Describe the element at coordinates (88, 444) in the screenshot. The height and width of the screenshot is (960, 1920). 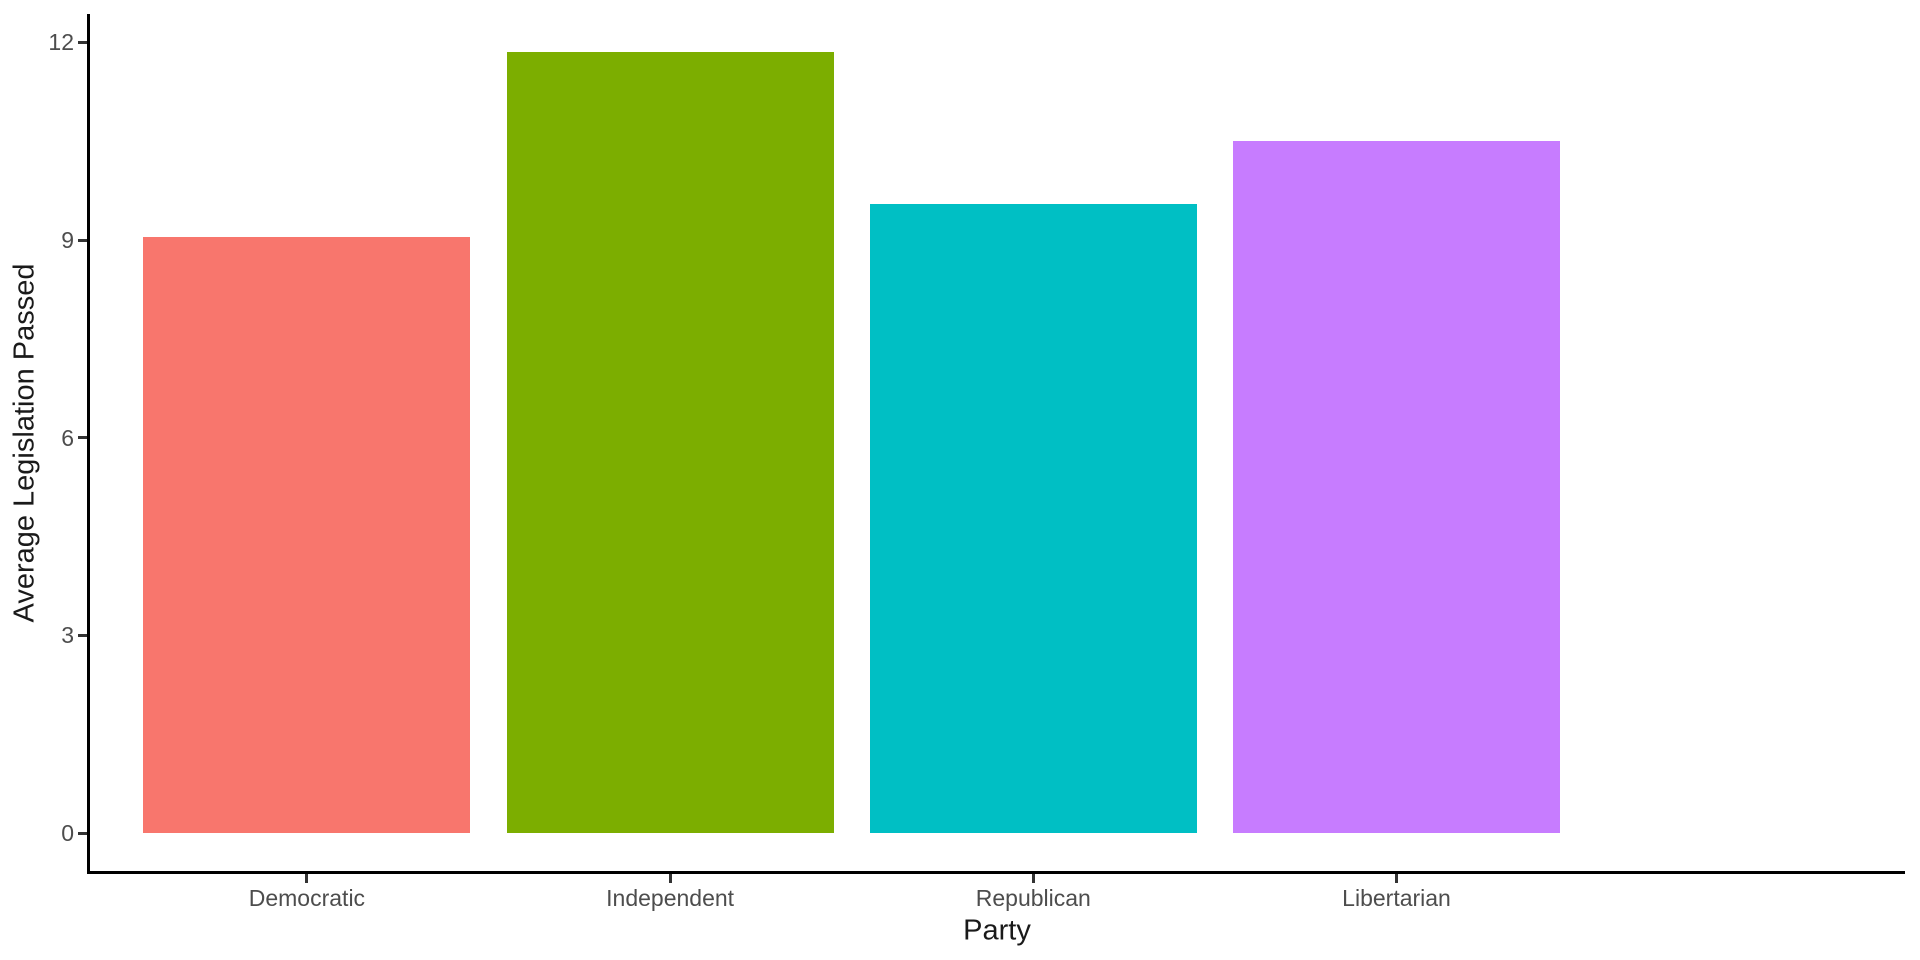
I see `y-axis-line` at that location.